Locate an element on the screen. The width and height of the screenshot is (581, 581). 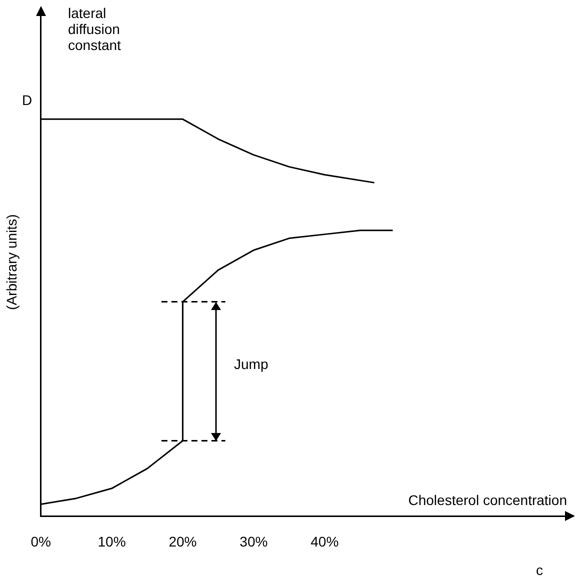
x-axis-title: Cholesterol concentration is located at coordinates (487, 500).